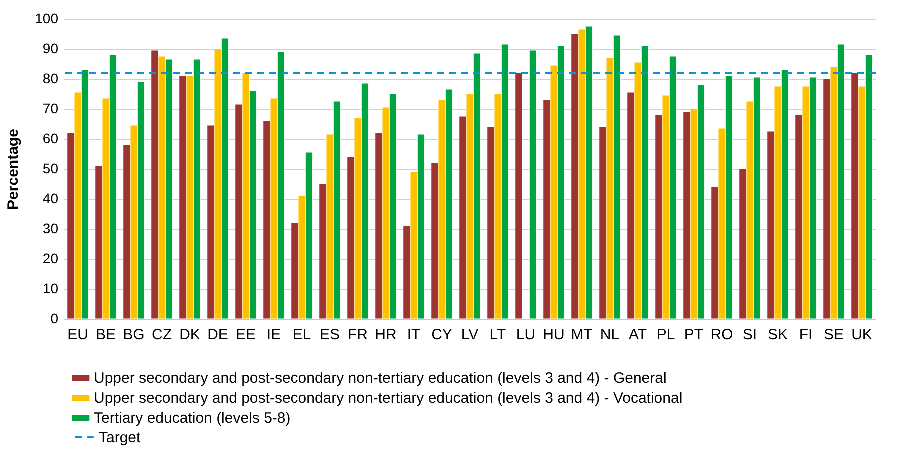  Describe the element at coordinates (778, 335) in the screenshot. I see `x-tick-label: SK` at that location.